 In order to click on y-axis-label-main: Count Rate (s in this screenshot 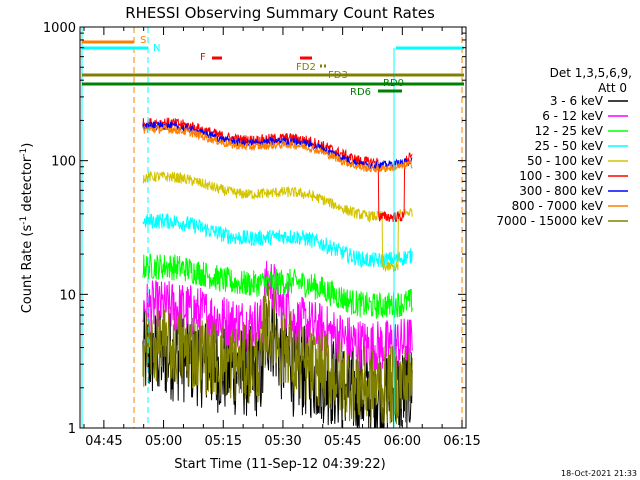, I will do `click(27, 269)`.